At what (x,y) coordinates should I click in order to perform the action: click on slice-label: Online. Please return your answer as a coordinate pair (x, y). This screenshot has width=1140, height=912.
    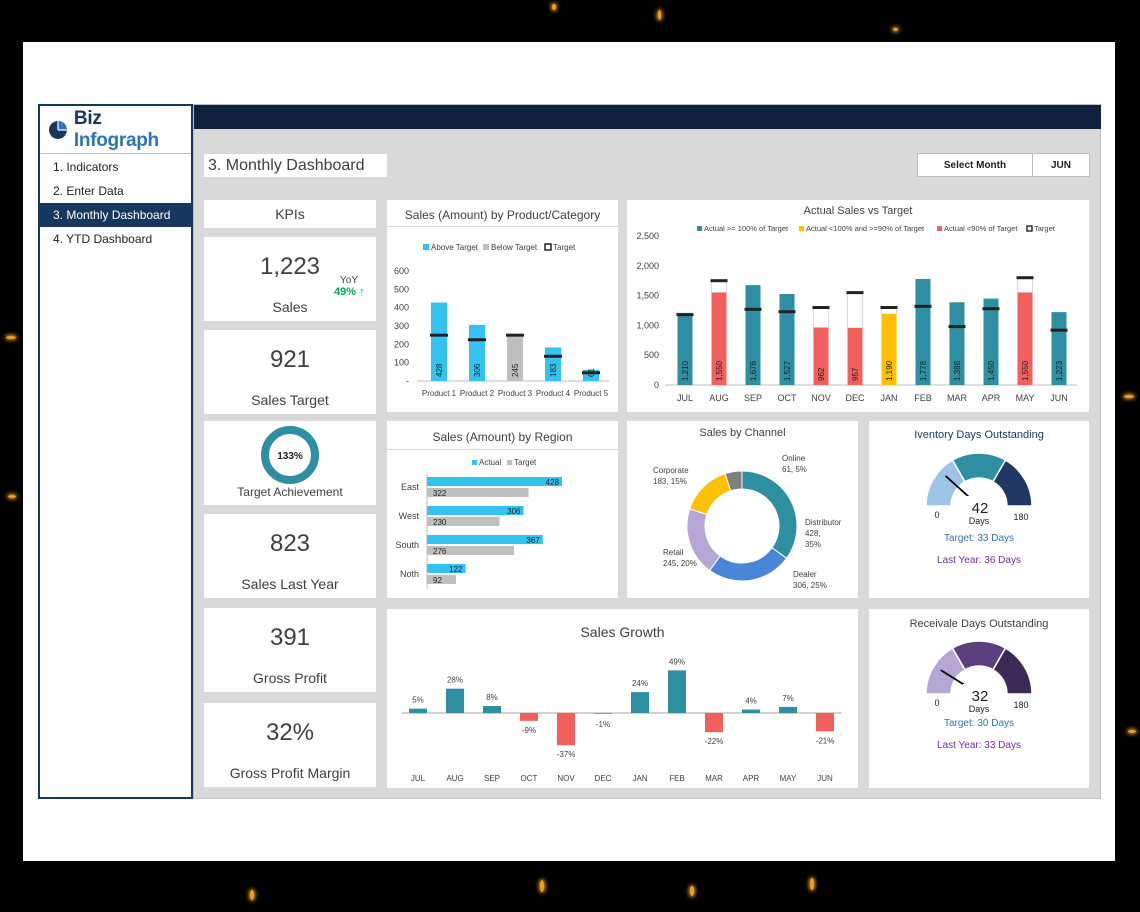
    Looking at the image, I should click on (794, 458).